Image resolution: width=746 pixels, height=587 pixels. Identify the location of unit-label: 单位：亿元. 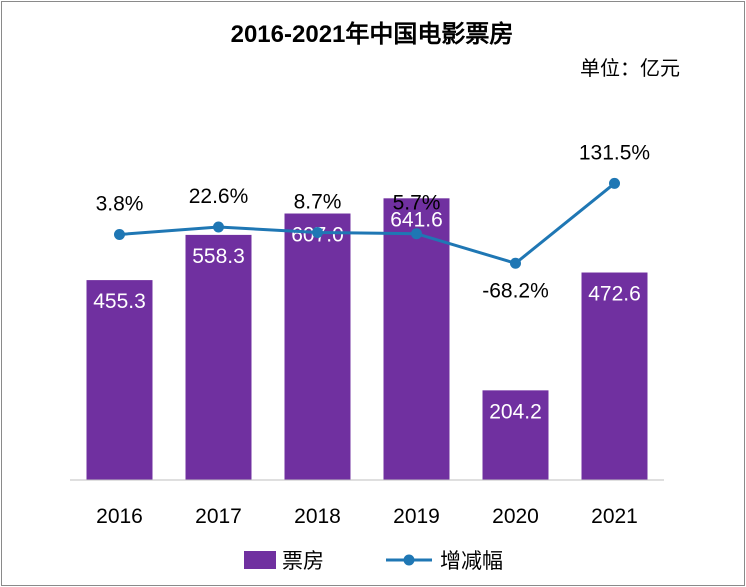
(630, 68).